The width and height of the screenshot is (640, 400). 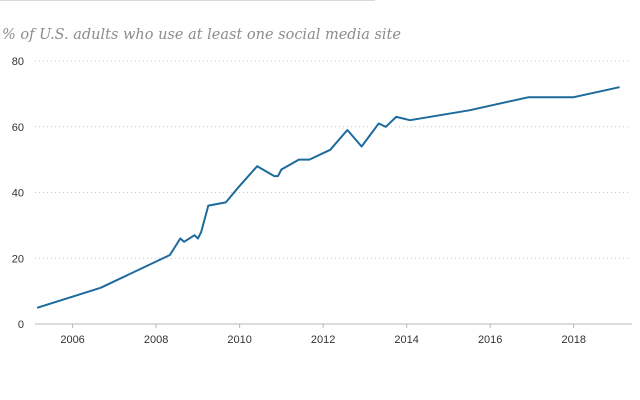 I want to click on x-tick-label: 2006, so click(x=72, y=340).